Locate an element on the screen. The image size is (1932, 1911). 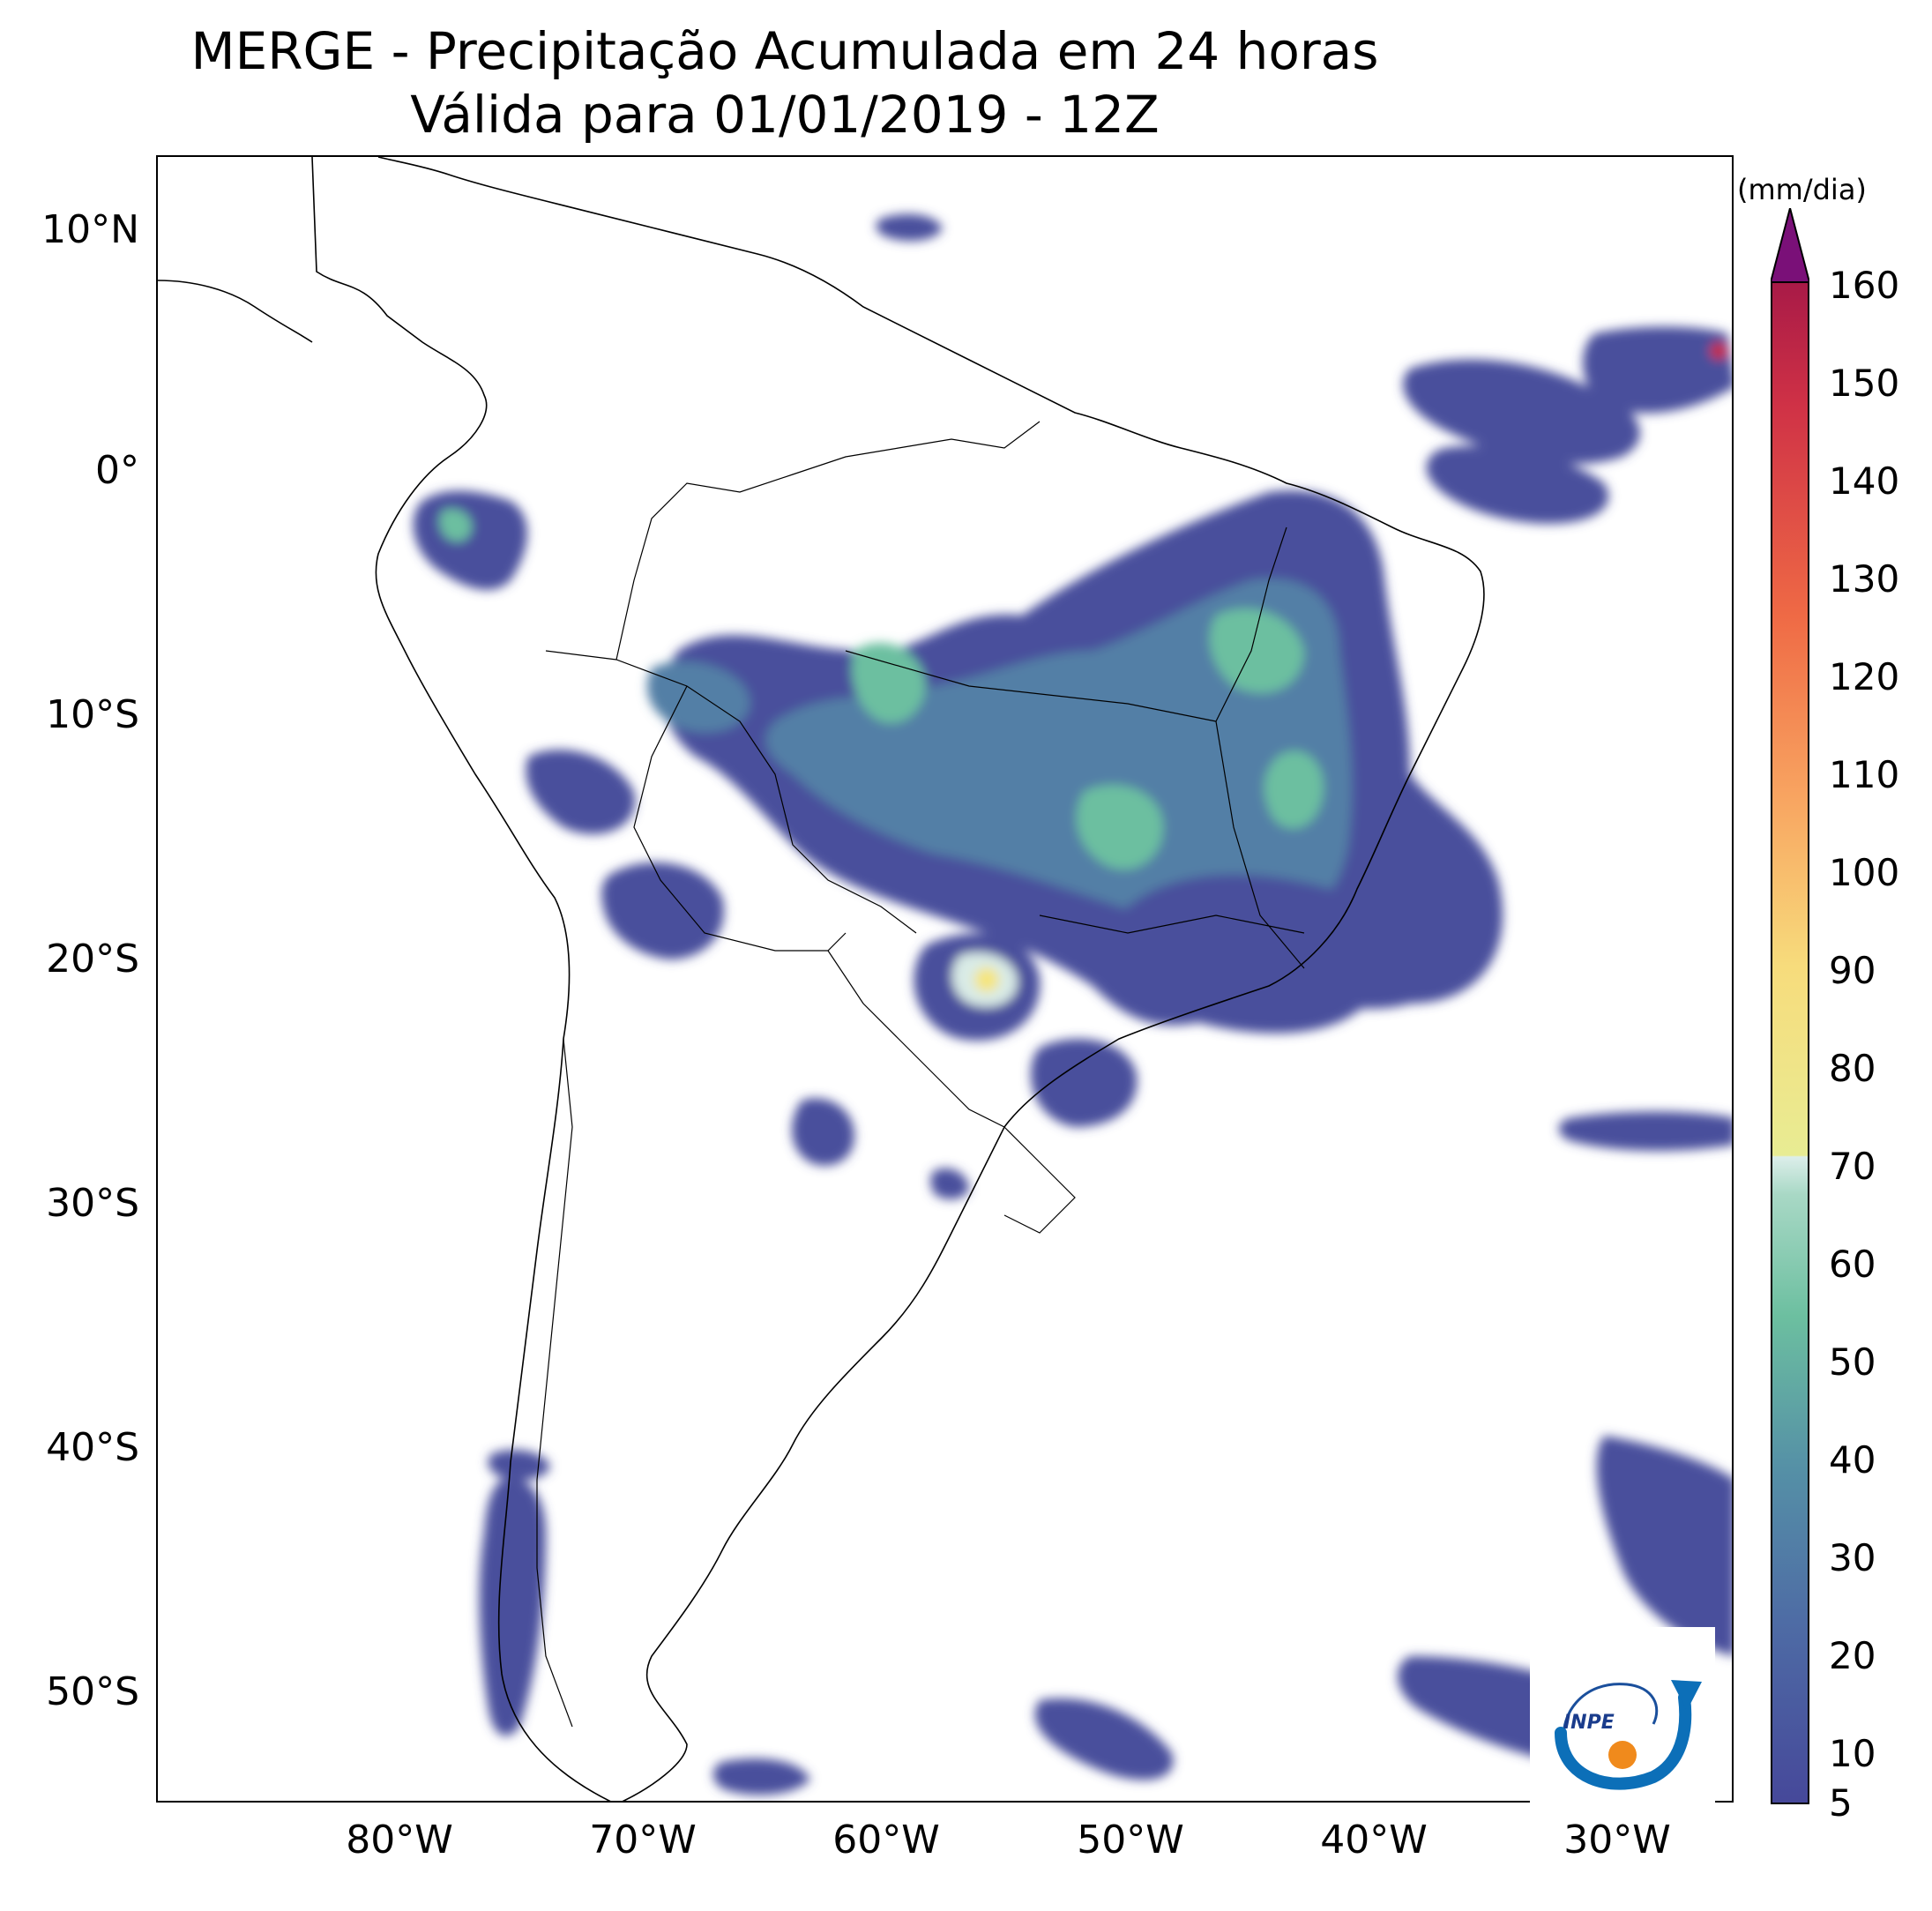
colorbar-tick-label: 90 is located at coordinates (1852, 971).